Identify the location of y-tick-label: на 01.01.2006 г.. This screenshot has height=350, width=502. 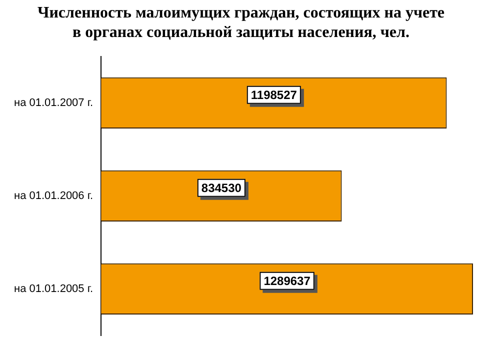
(54, 196).